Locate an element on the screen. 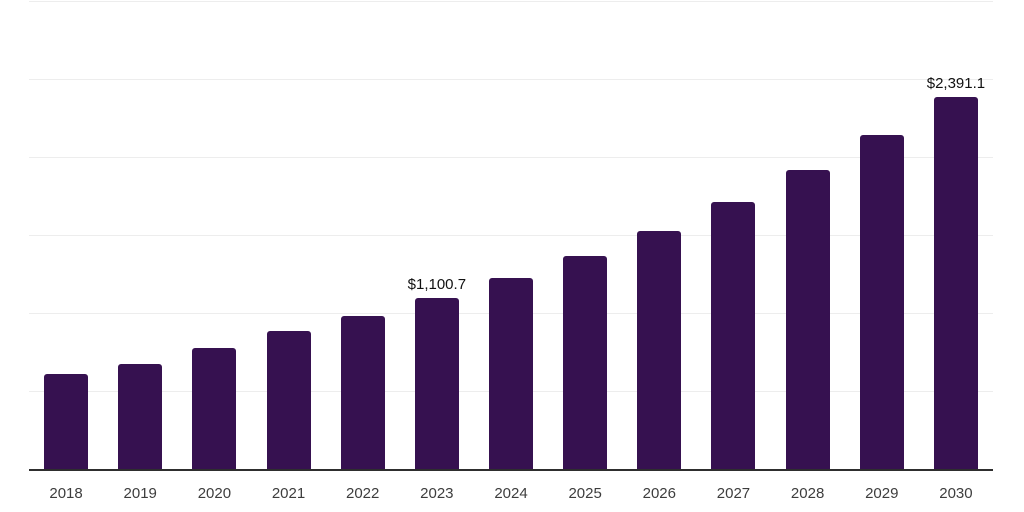 The width and height of the screenshot is (1024, 512). bar-2026 is located at coordinates (659, 350).